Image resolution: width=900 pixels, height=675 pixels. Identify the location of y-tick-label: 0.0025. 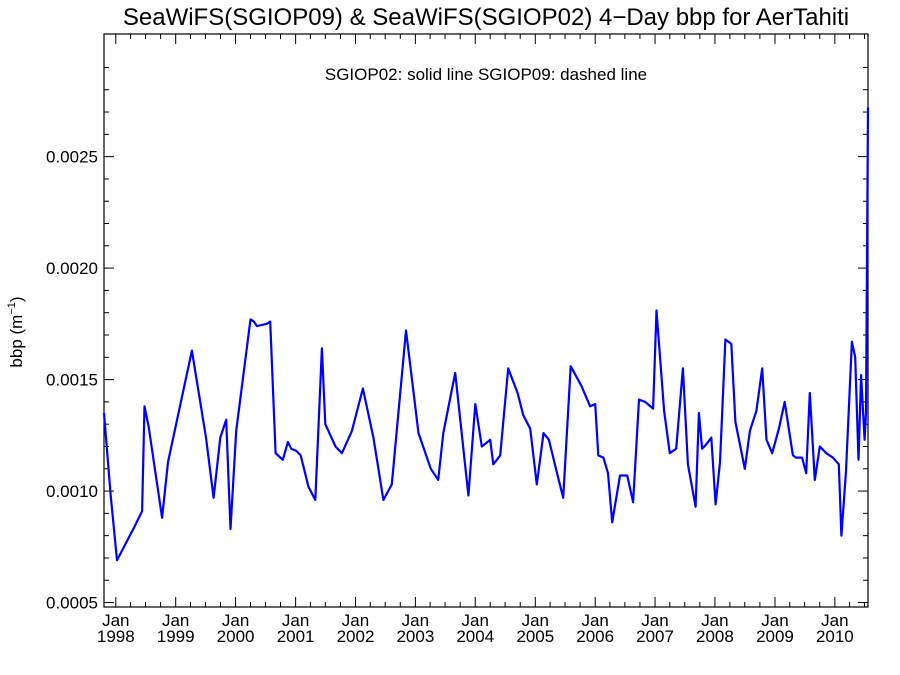
(72, 157).